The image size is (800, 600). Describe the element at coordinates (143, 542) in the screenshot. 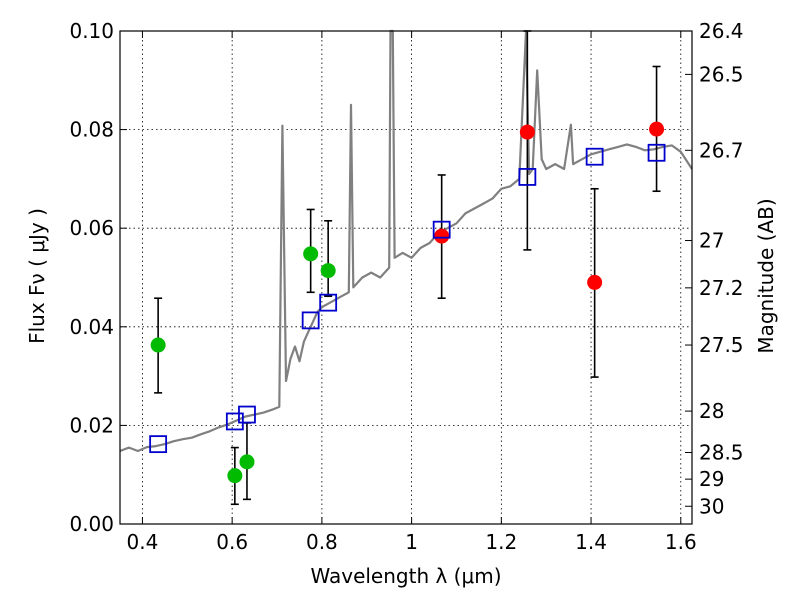

I see `x-tick-label: 0.4` at that location.